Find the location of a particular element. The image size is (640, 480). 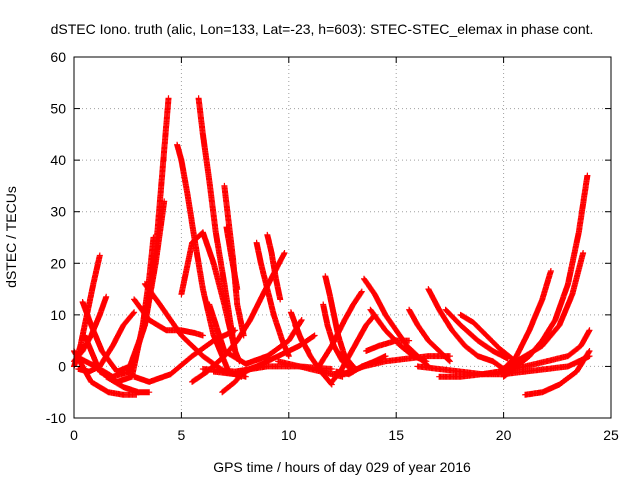

series-42-markers is located at coordinates (545, 276).